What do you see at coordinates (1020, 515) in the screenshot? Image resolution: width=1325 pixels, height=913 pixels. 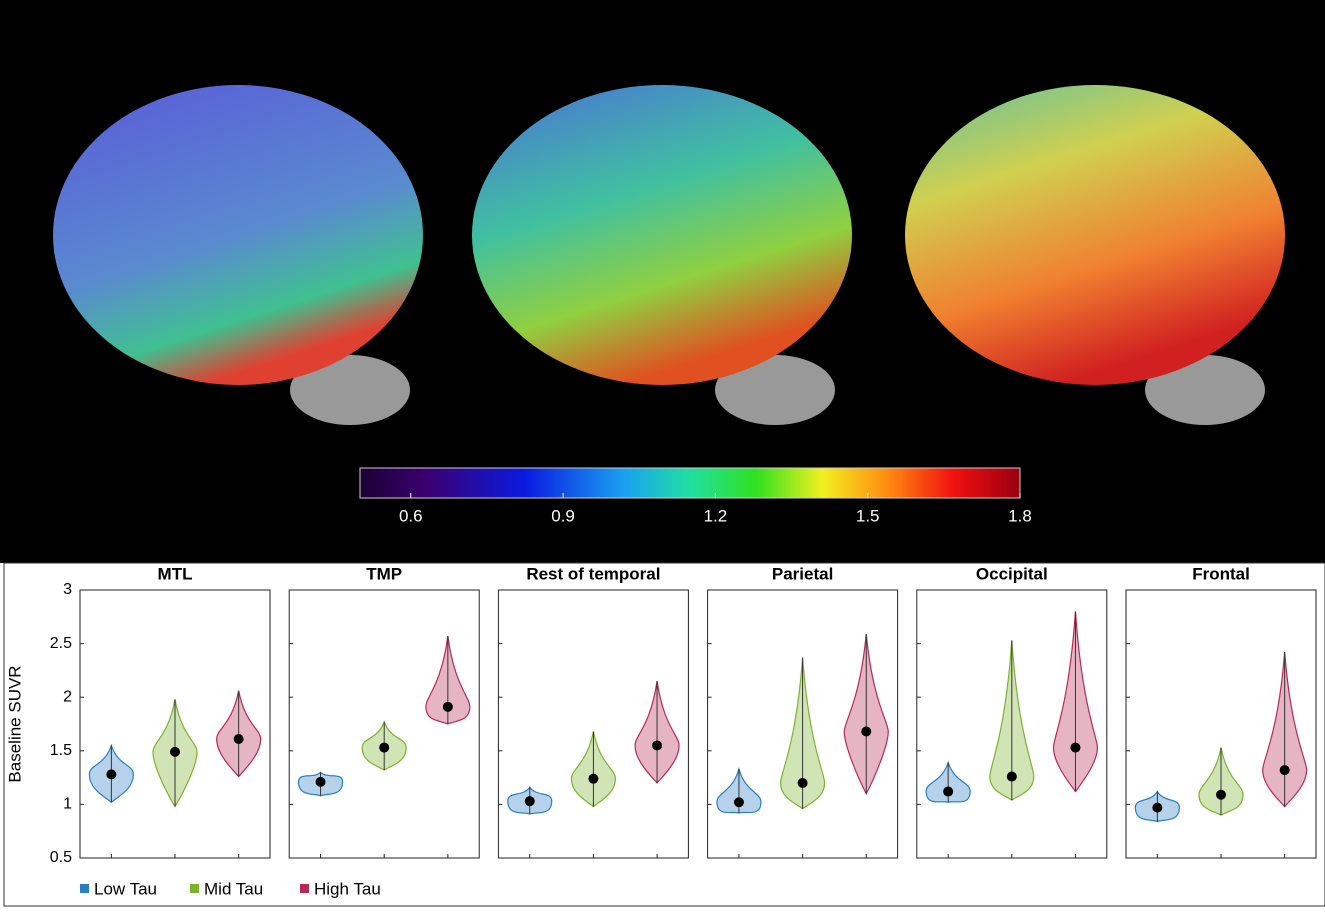 I see `colorbar-tick-label: 1.8` at bounding box center [1020, 515].